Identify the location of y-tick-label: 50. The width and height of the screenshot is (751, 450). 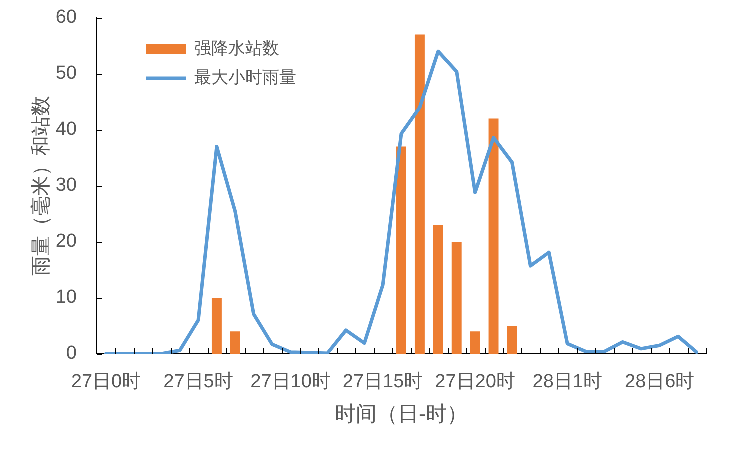
(66, 73).